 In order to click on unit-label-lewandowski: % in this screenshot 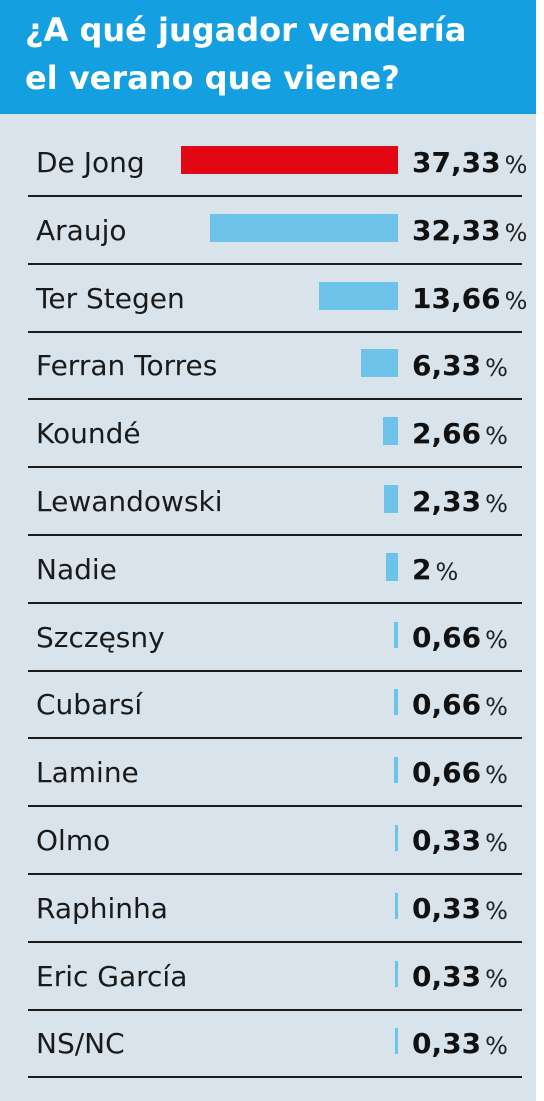, I will do `click(496, 504)`.